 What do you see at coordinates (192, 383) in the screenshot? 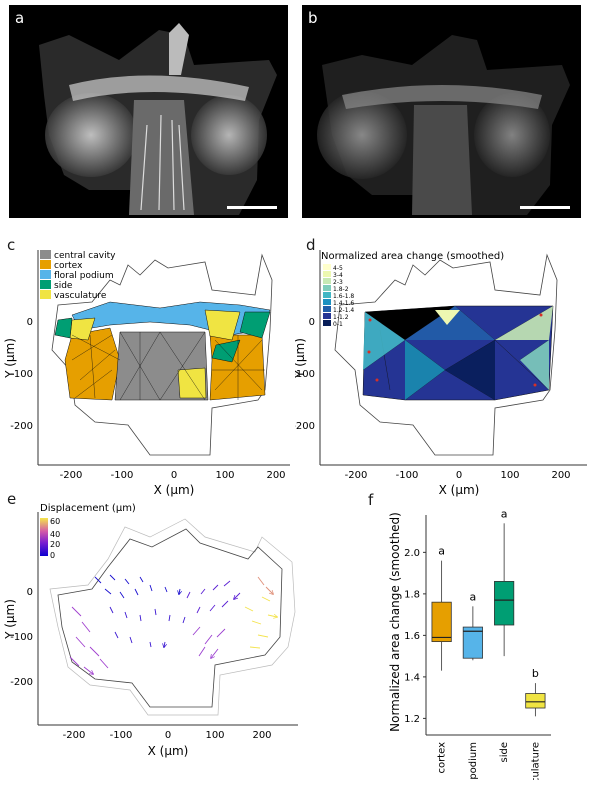
I see `region-vasculature-mid` at bounding box center [192, 383].